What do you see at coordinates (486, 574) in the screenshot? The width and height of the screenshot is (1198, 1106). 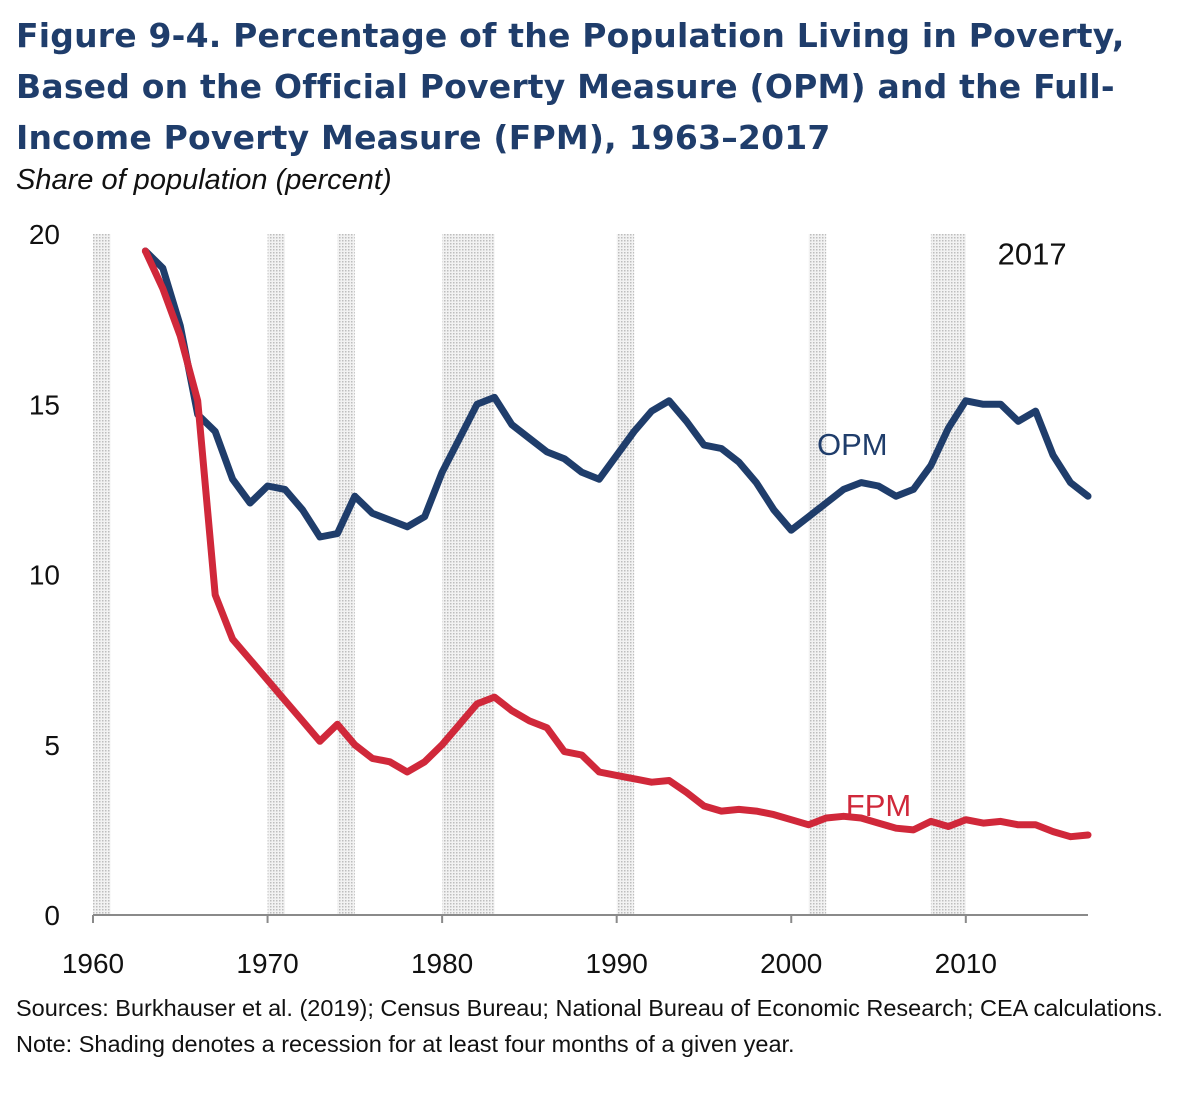 I see `recession-band-1982` at bounding box center [486, 574].